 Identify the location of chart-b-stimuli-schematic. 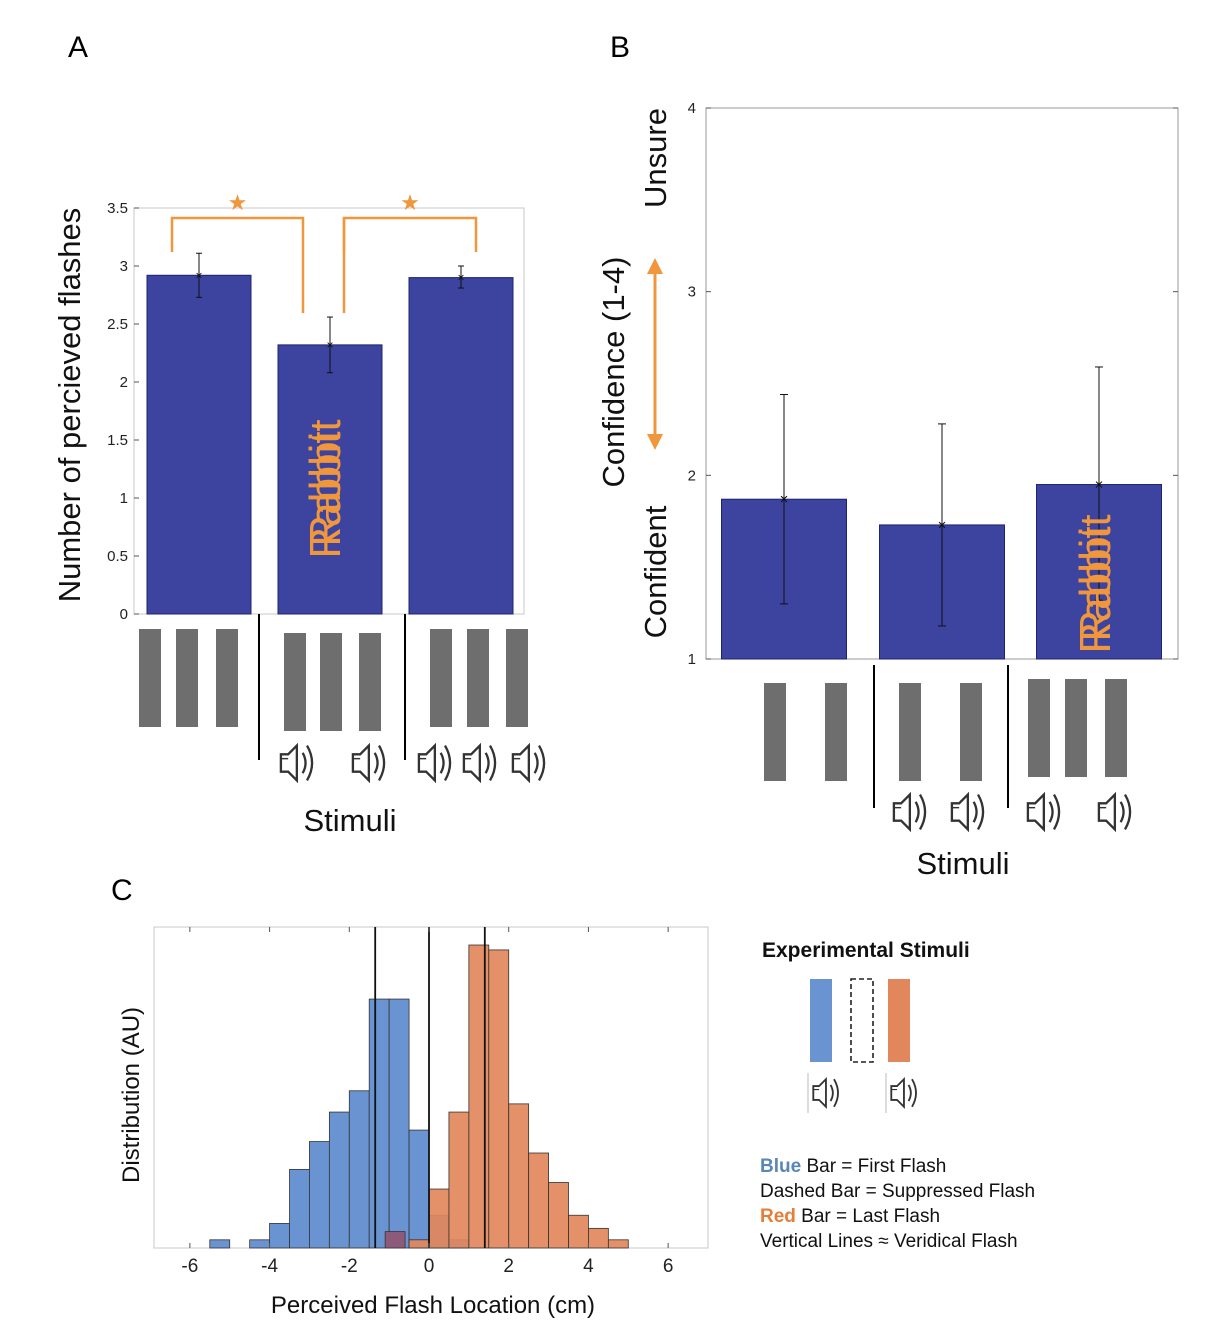
(948, 749).